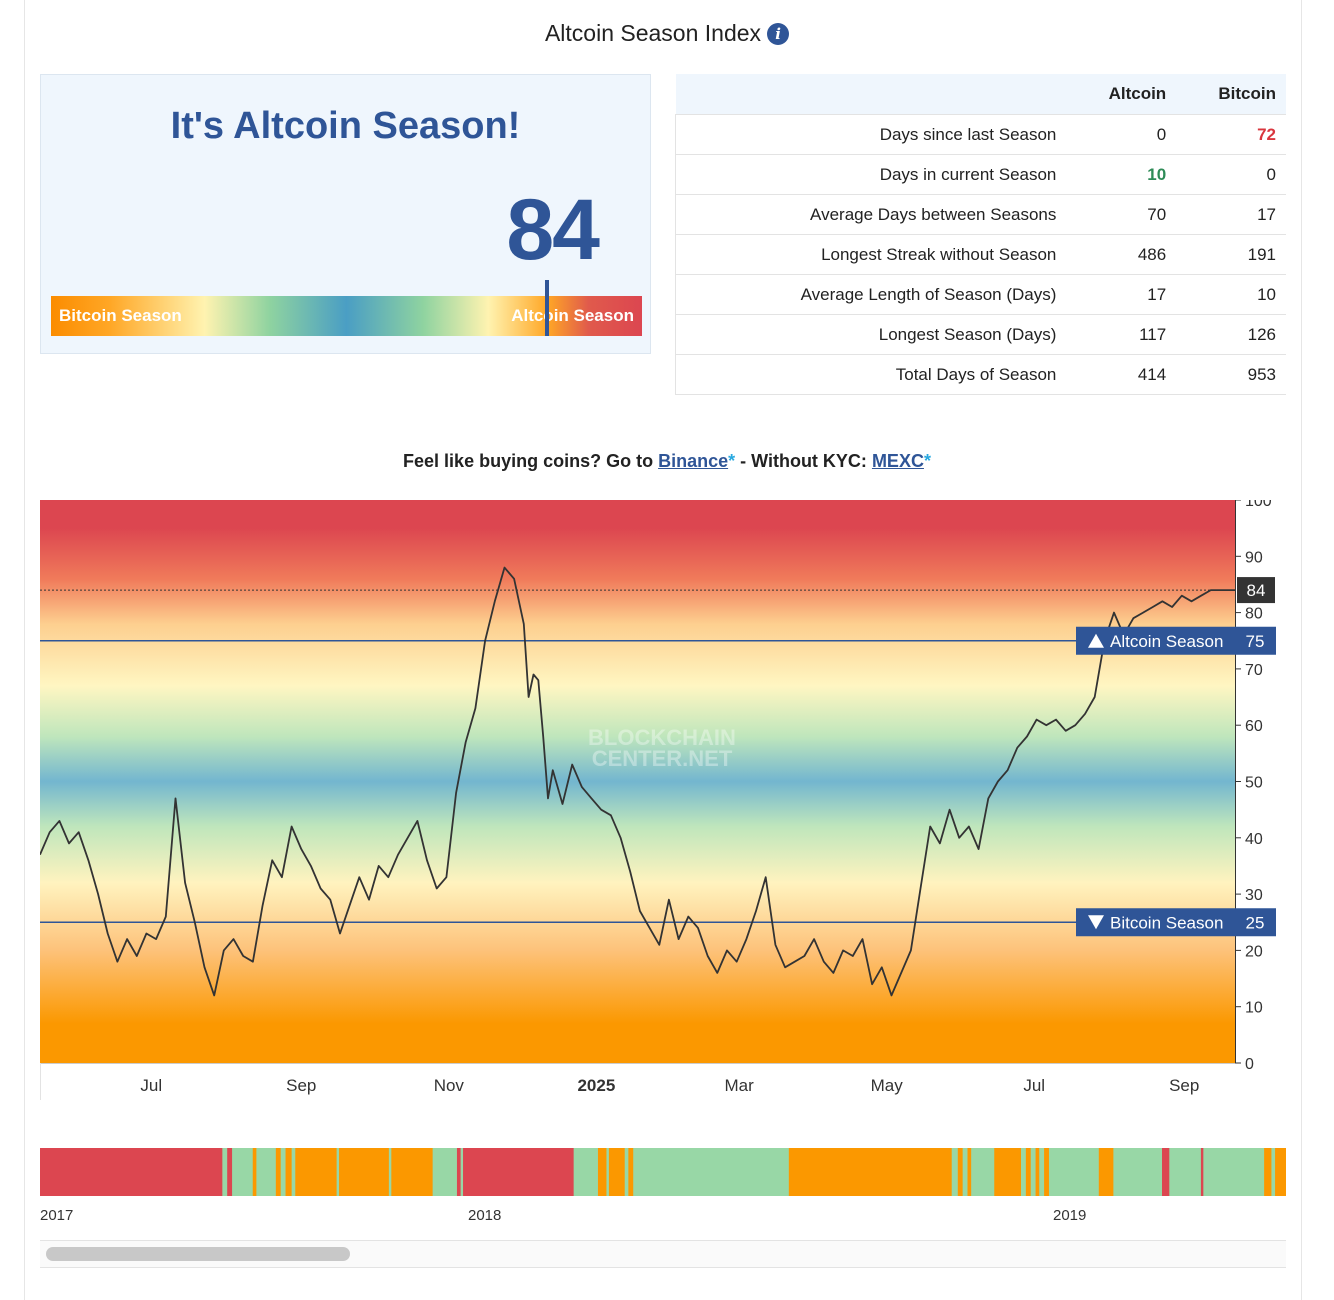 The width and height of the screenshot is (1334, 1300). Describe the element at coordinates (778, 34) in the screenshot. I see `info-icon: i` at that location.